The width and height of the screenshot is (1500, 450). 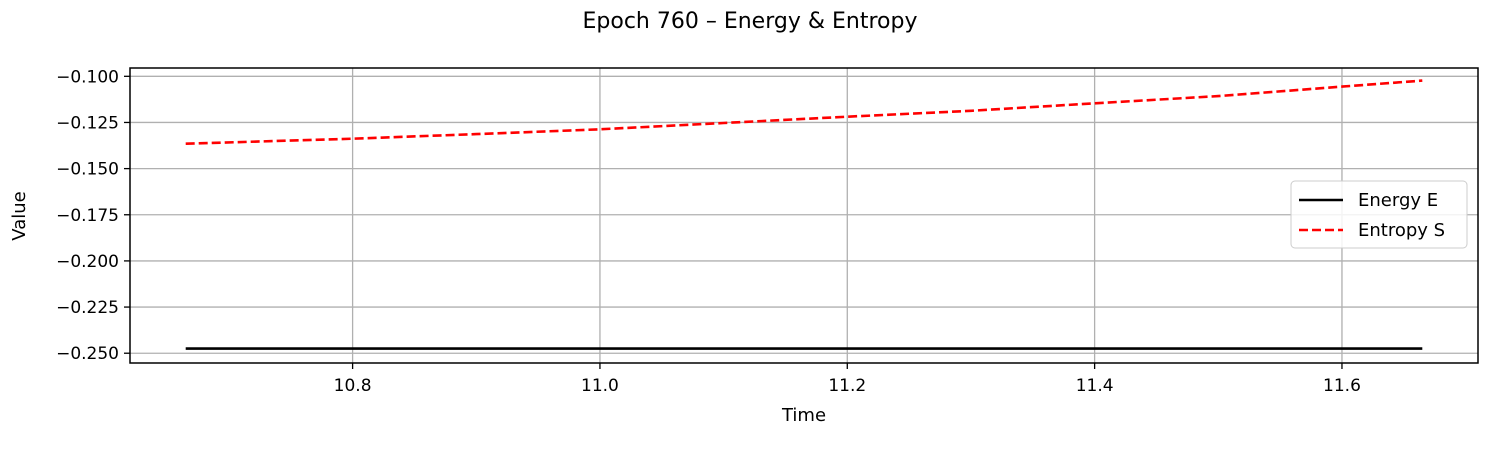 What do you see at coordinates (1095, 386) in the screenshot?
I see `x-tick-label: 11.4` at bounding box center [1095, 386].